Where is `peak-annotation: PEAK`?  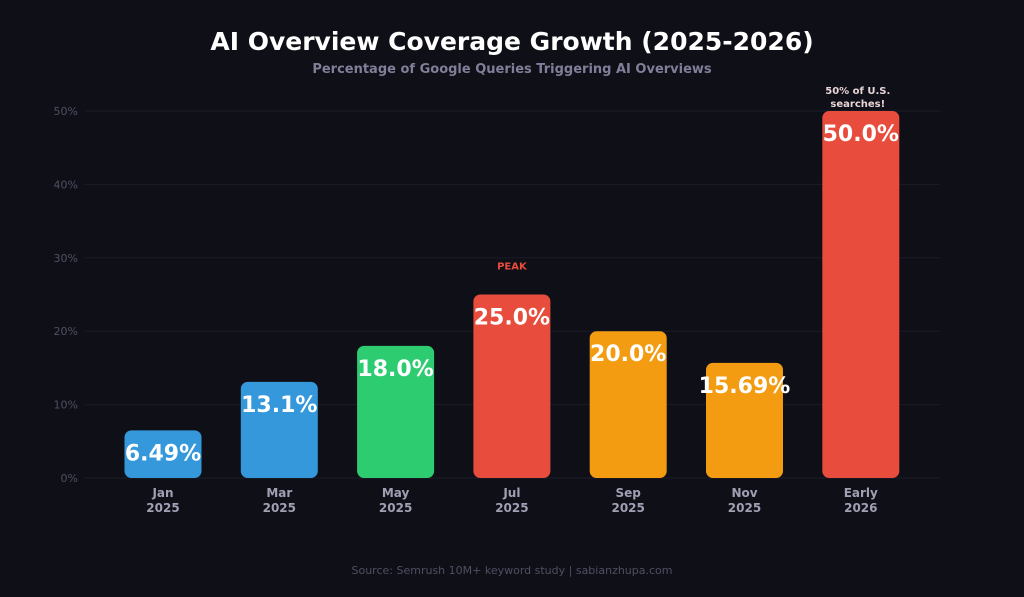
peak-annotation: PEAK is located at coordinates (512, 267).